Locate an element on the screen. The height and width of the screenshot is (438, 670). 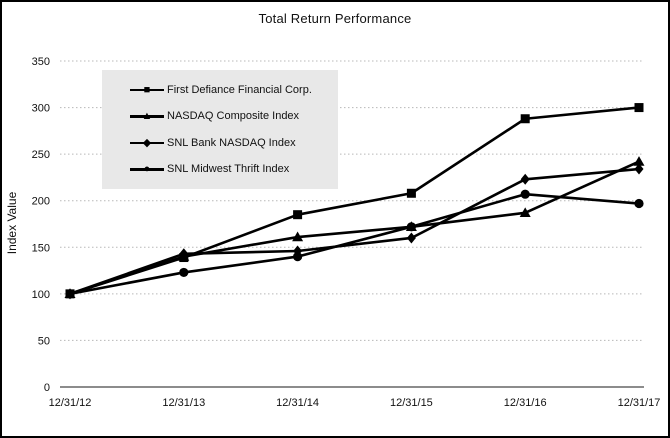
square-marker-icon: ■ is located at coordinates (147, 90).